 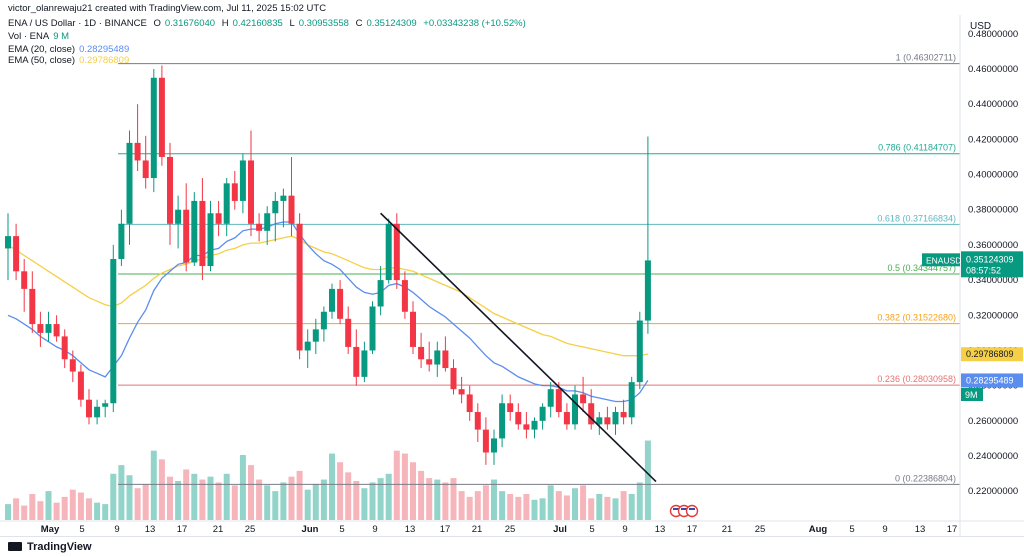 I want to click on price-tick-label: 0.36000000, so click(x=993, y=245).